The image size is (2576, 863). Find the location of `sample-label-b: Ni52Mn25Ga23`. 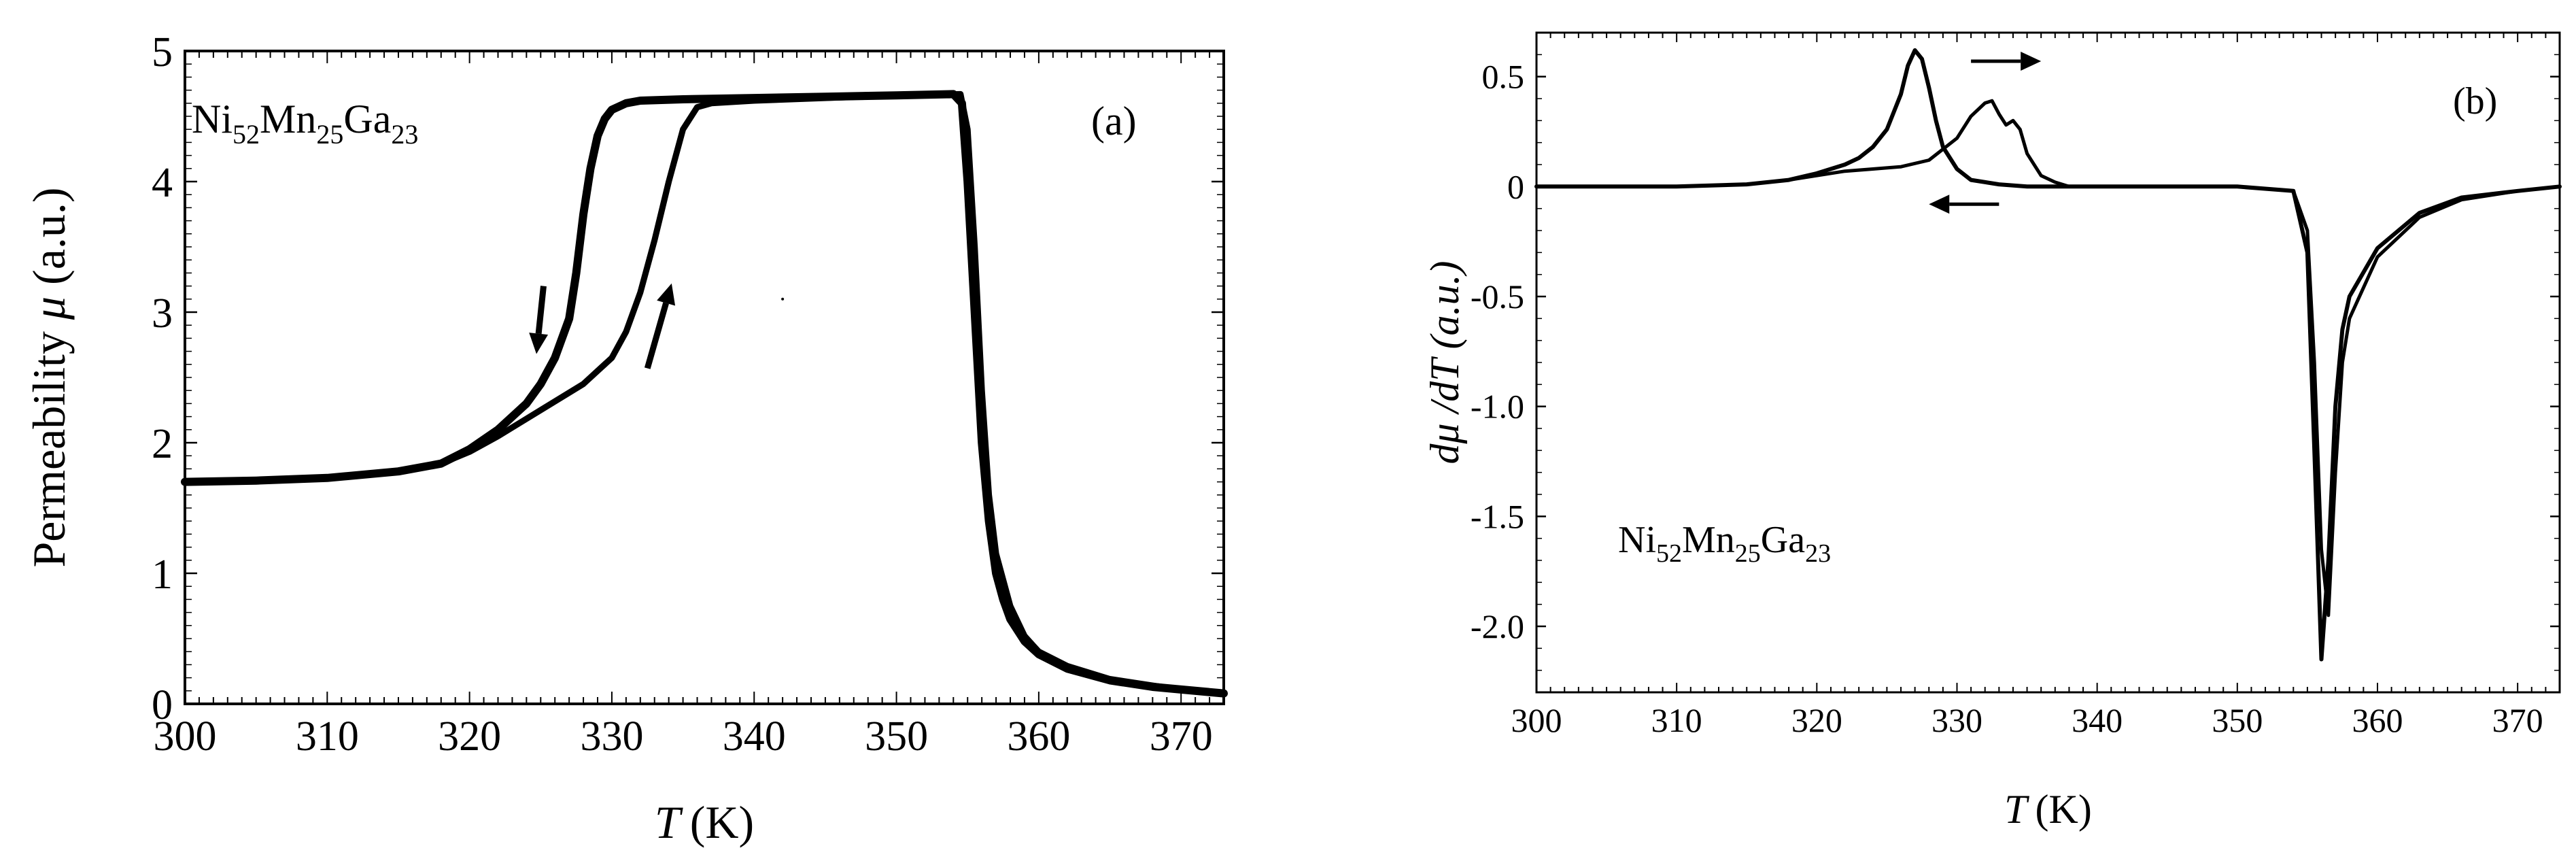

sample-label-b: Ni52Mn25Ga23 is located at coordinates (1724, 543).